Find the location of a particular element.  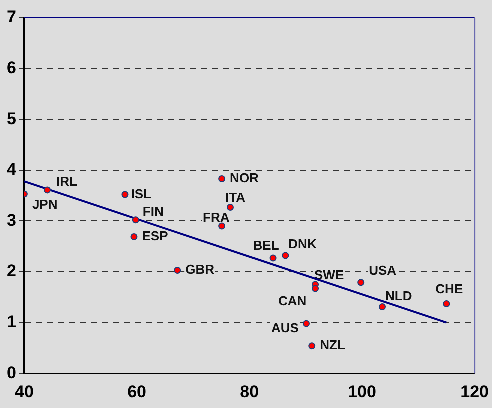

x-tick-label: 100 is located at coordinates (362, 392).